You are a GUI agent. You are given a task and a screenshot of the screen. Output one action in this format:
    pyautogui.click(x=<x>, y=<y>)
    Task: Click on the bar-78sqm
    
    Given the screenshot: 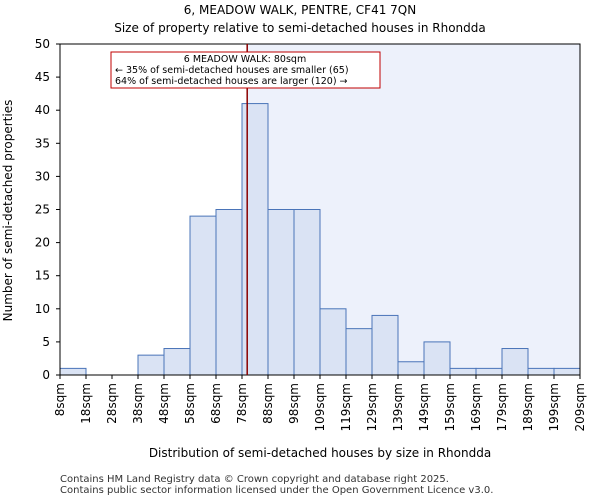 What is the action you would take?
    pyautogui.click(x=255, y=239)
    